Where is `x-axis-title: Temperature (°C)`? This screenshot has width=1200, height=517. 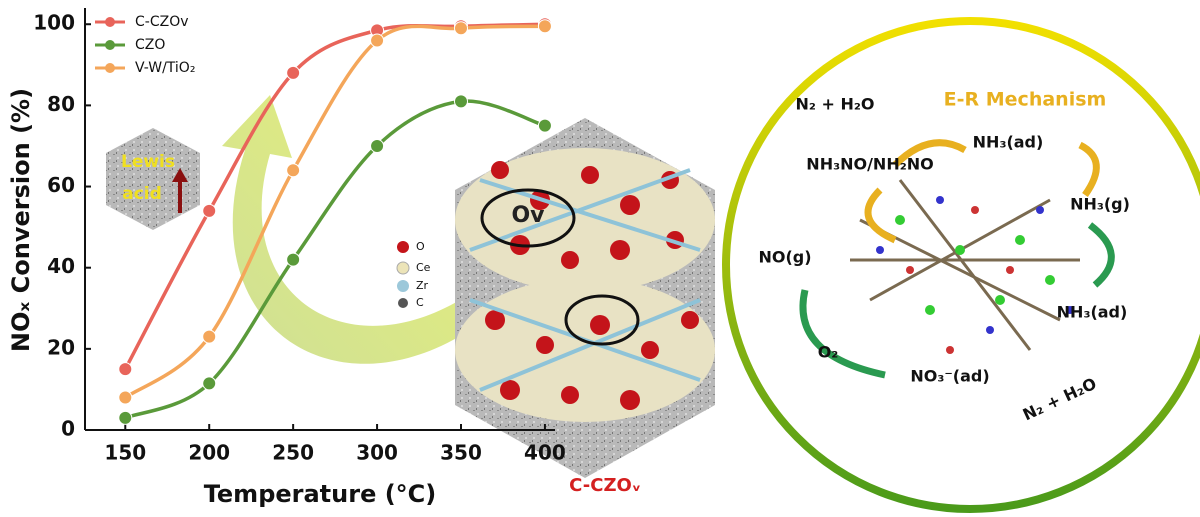 x-axis-title: Temperature (°C) is located at coordinates (320, 494).